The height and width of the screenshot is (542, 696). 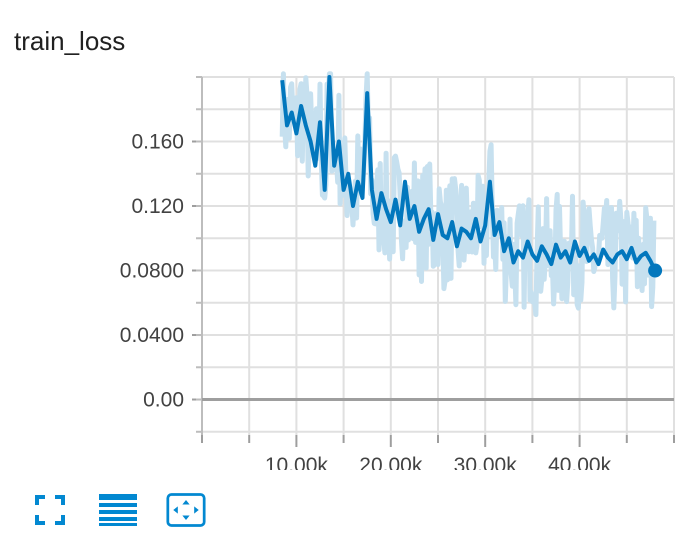 I want to click on x-tick-label: 30.00k, so click(x=486, y=462).